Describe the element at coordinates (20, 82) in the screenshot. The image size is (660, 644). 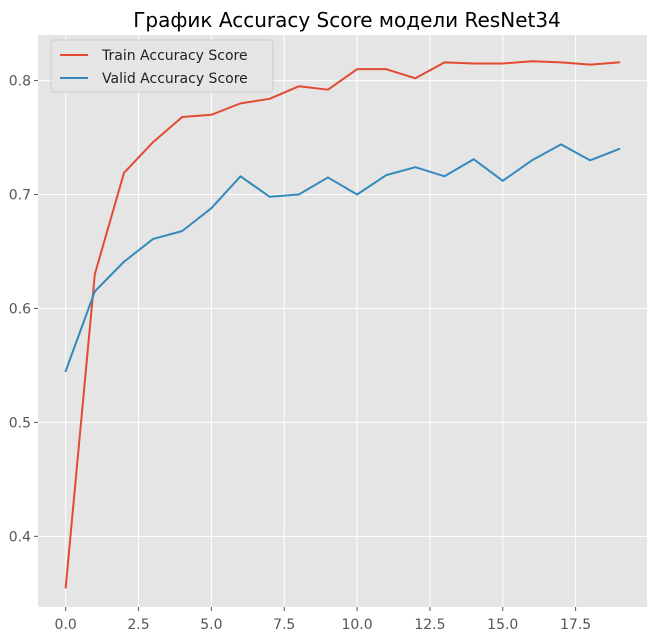
I see `y-tick-label: 0.8` at that location.